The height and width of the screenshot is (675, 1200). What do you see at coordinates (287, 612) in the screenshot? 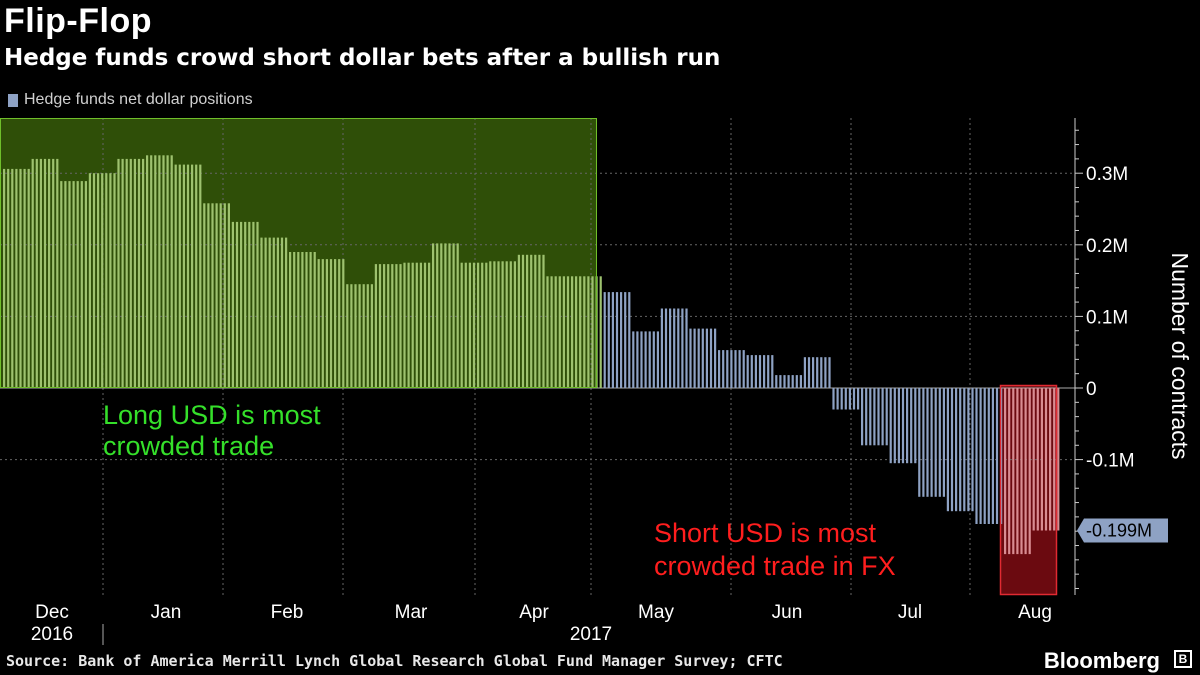
I see `x-month-label: Feb` at bounding box center [287, 612].